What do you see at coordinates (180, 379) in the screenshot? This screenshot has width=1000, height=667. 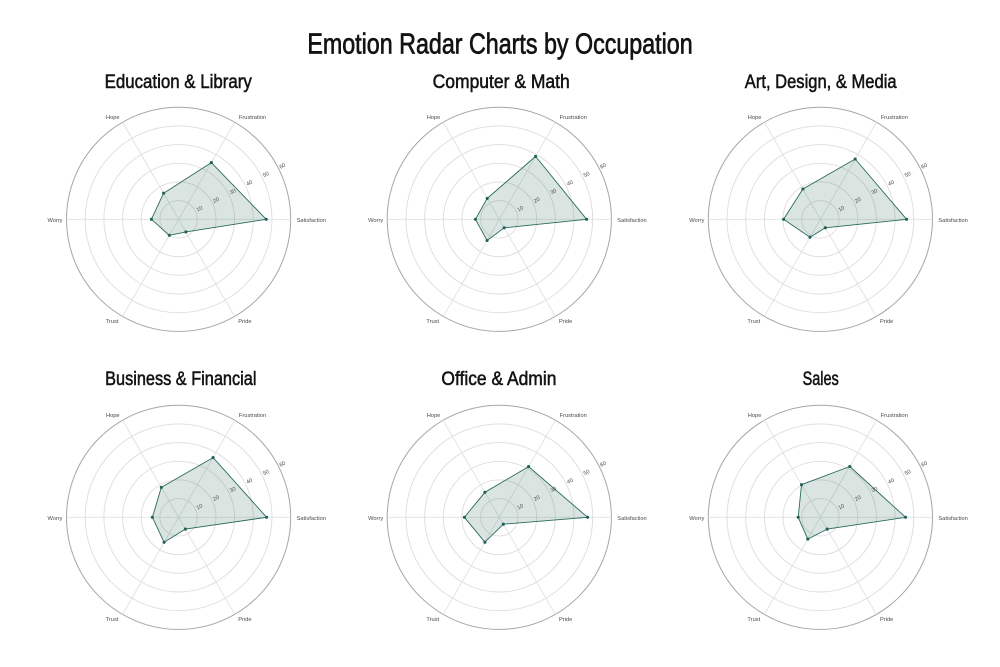 I see `svg-text: Business & Financial` at bounding box center [180, 379].